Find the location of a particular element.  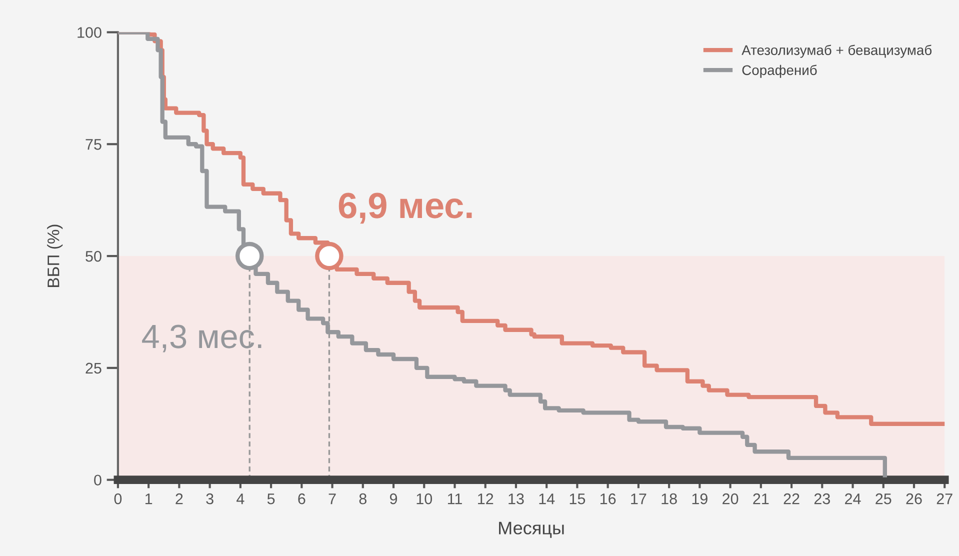

x-tick-label: 18 is located at coordinates (669, 498).